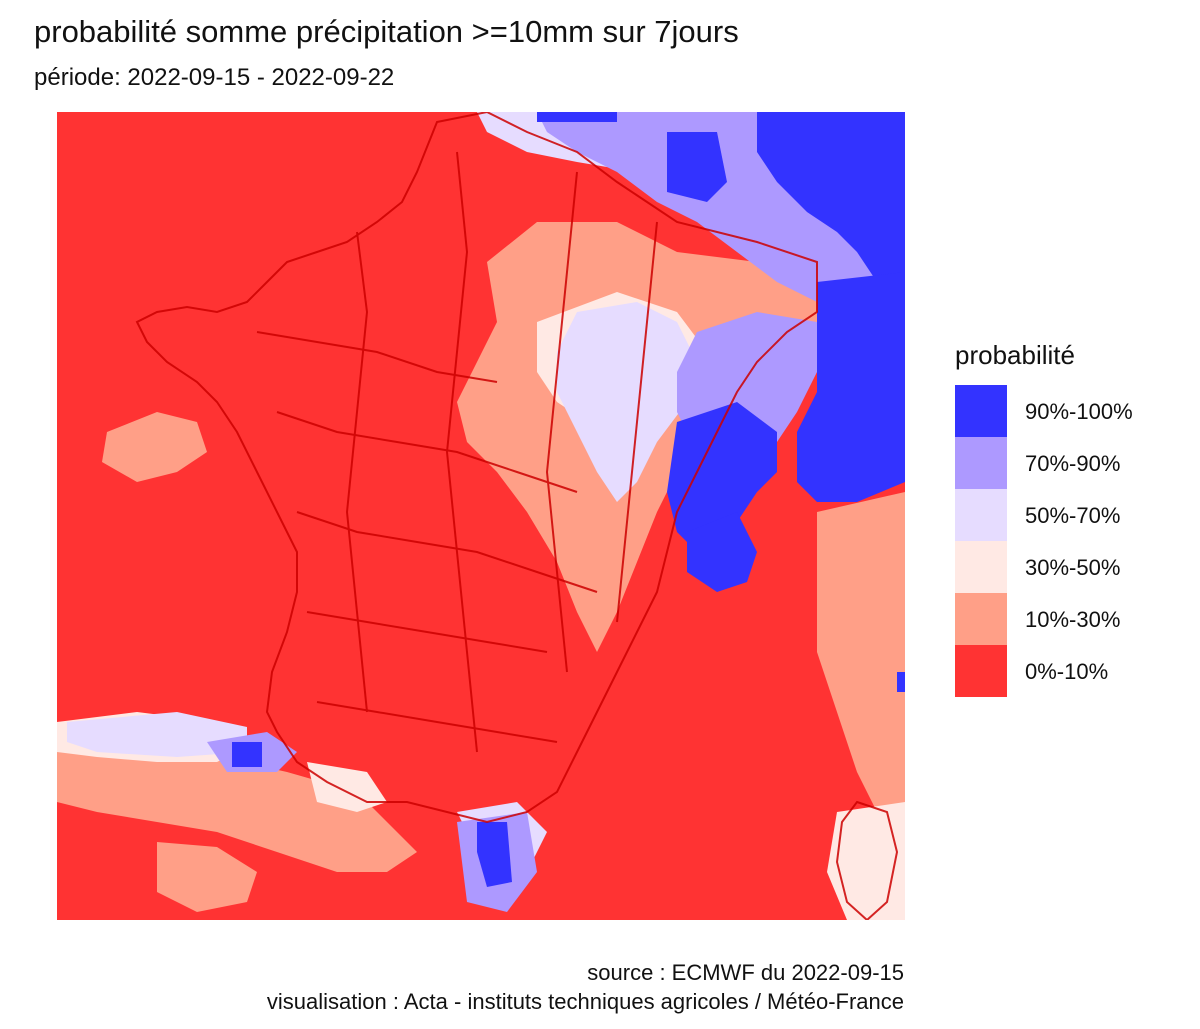 This screenshot has width=1200, height=1029. Describe the element at coordinates (577, 117) in the screenshot. I see `area-blue-top` at that location.